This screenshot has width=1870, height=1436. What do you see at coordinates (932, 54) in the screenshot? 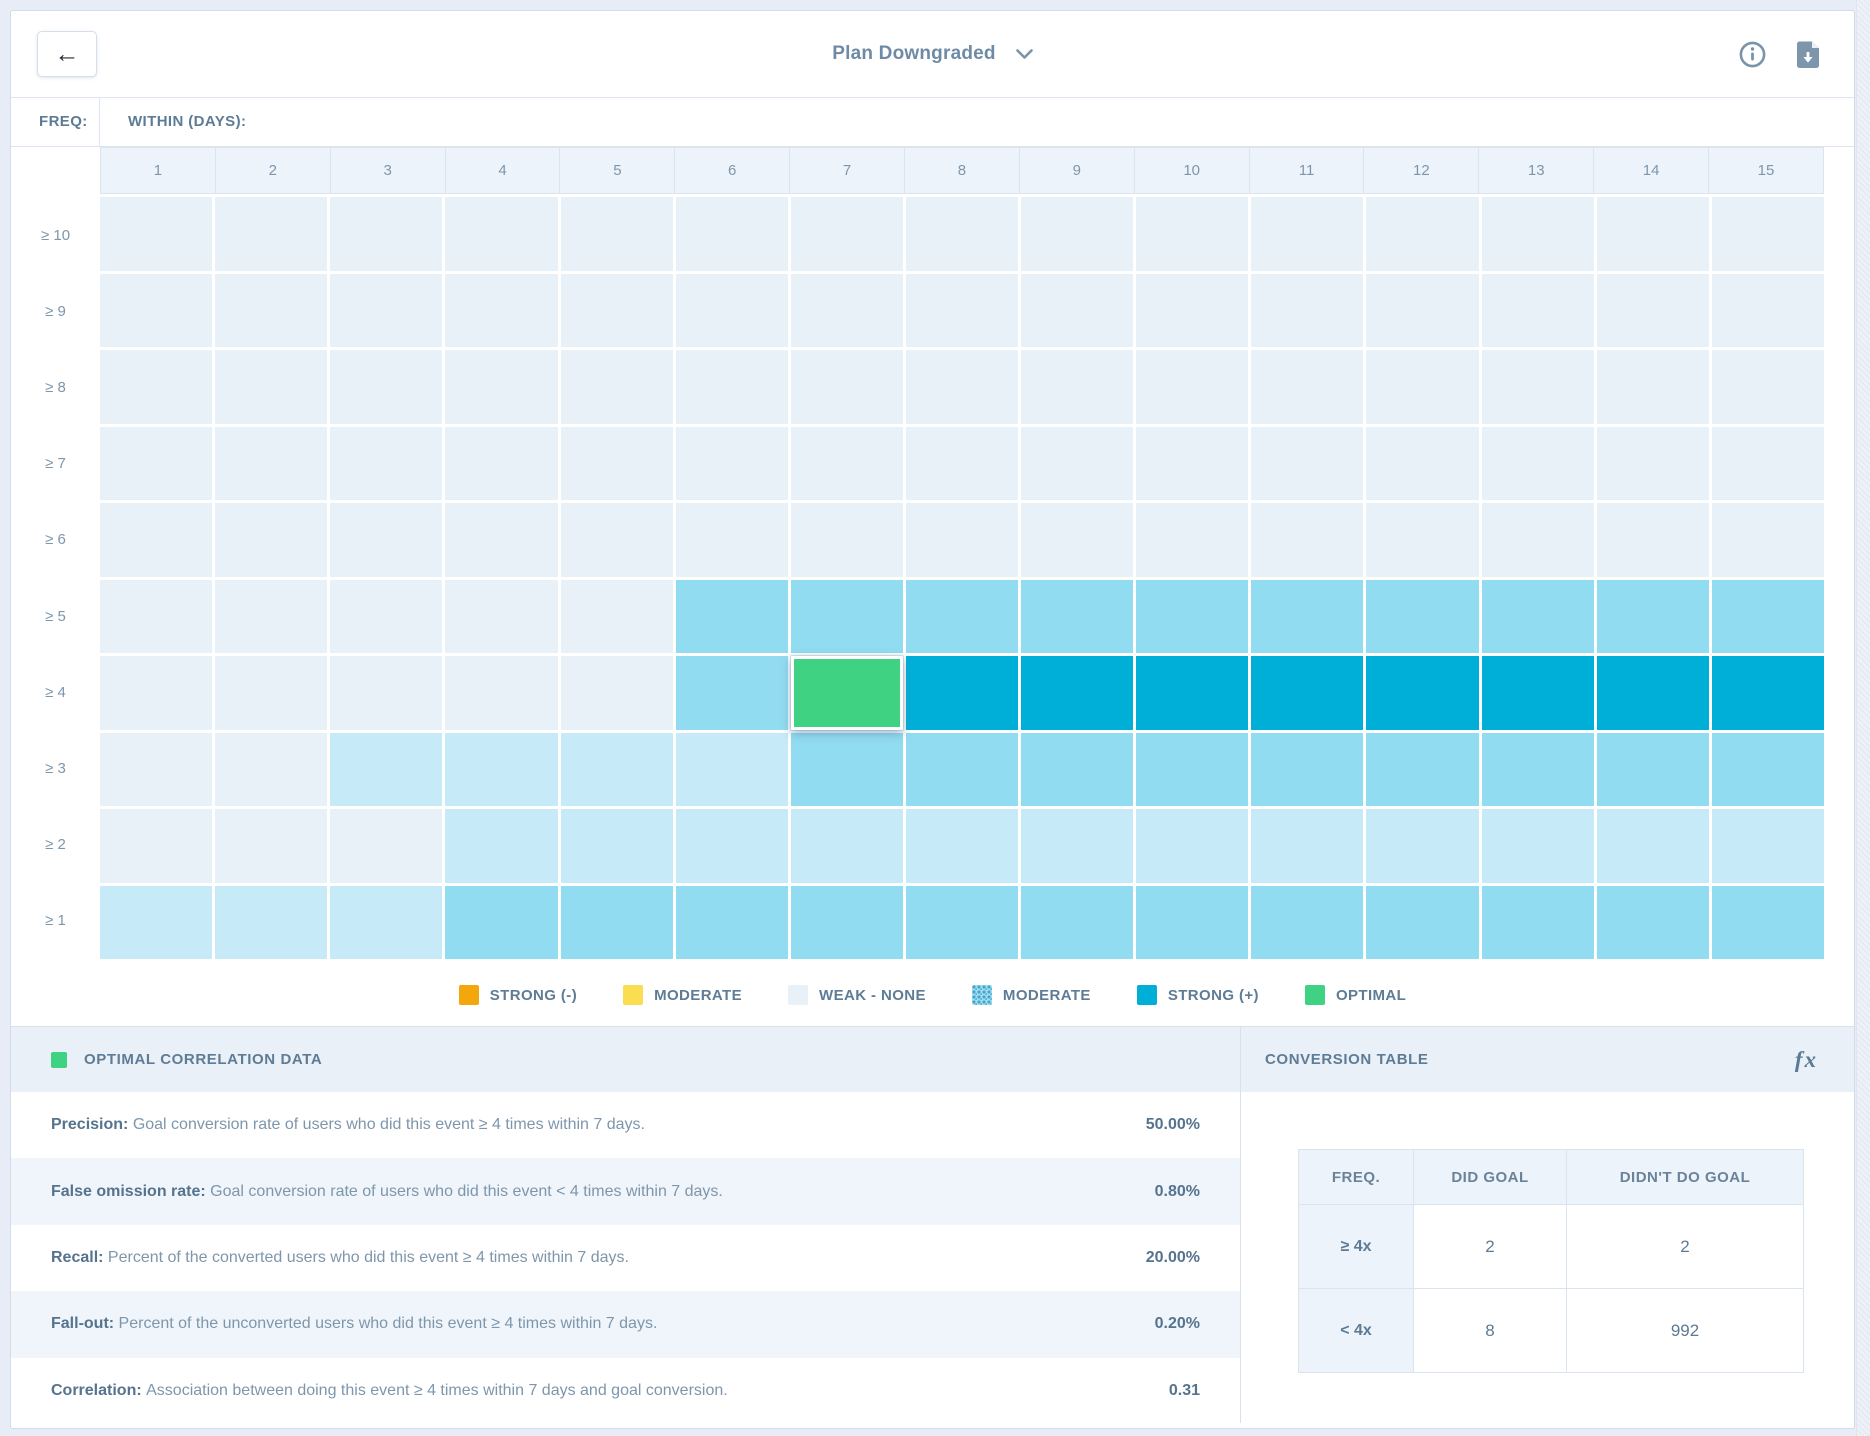
I see `event-selector: Plan Downgraded` at bounding box center [932, 54].